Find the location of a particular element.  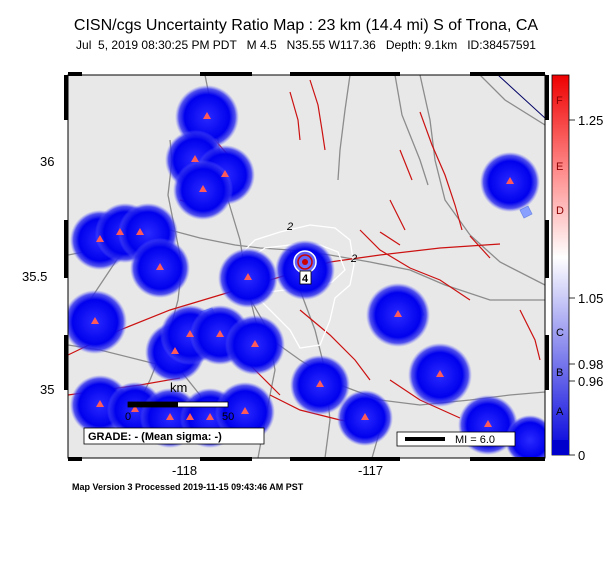

scale-bar-tick: 50 is located at coordinates (228, 417).